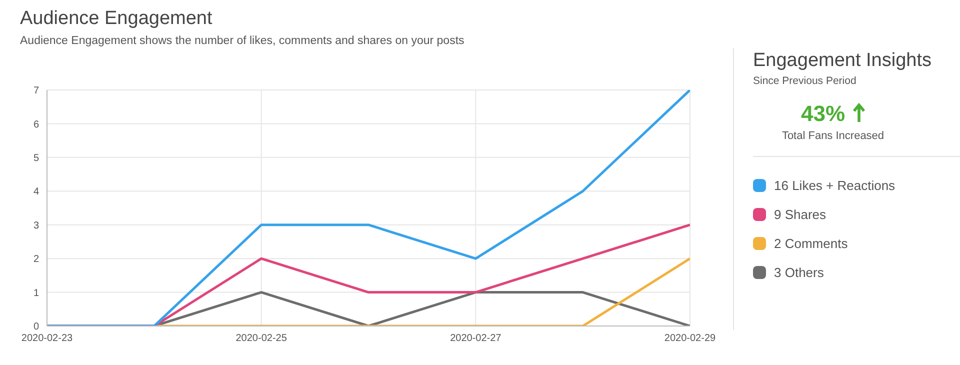  What do you see at coordinates (799, 272) in the screenshot?
I see `legend-label: 3 Others` at bounding box center [799, 272].